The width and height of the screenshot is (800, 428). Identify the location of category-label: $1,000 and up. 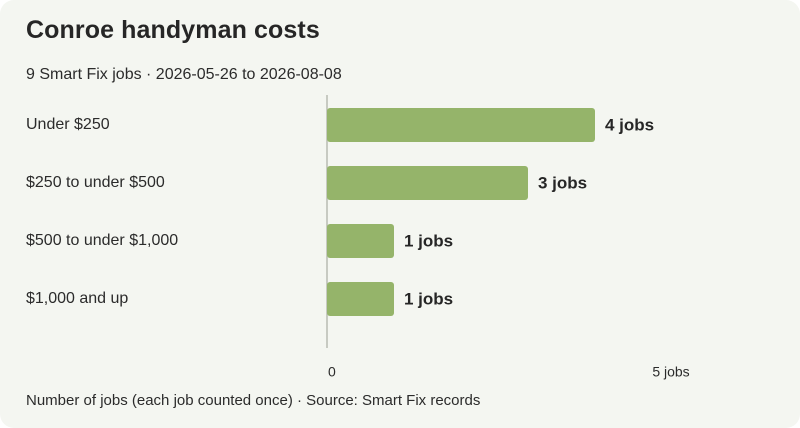
(77, 298).